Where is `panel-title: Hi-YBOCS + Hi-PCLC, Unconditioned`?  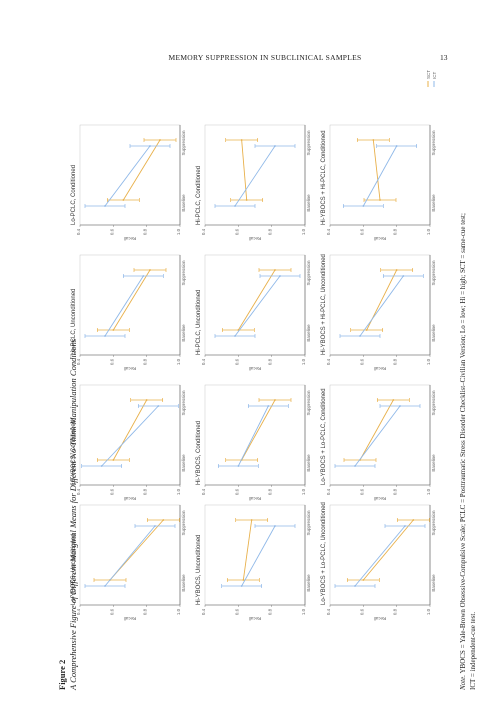 panel-title: Hi-YBOCS + Hi-PCLC, Unconditioned is located at coordinates (324, 304).